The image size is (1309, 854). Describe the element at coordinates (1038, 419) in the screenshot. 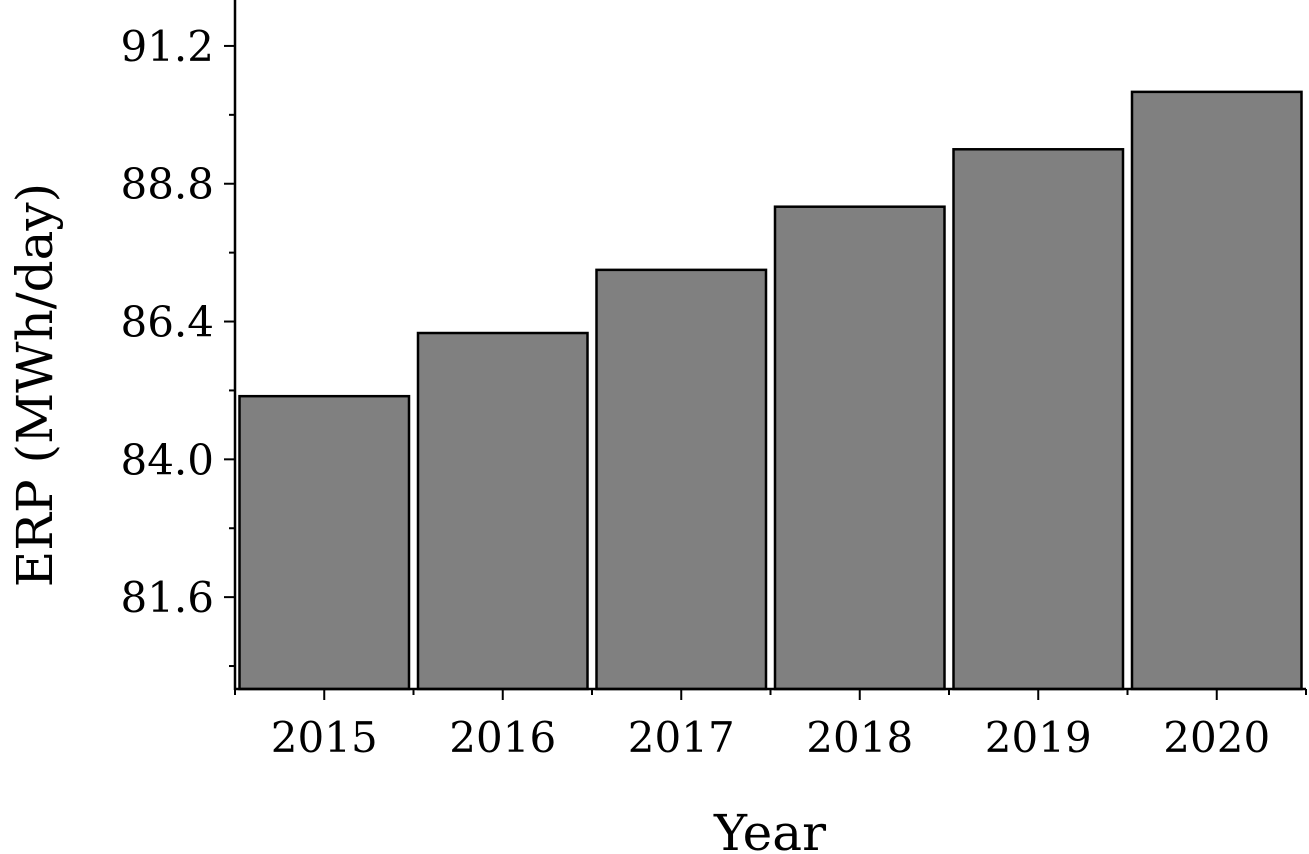

I see `bar-2019` at that location.